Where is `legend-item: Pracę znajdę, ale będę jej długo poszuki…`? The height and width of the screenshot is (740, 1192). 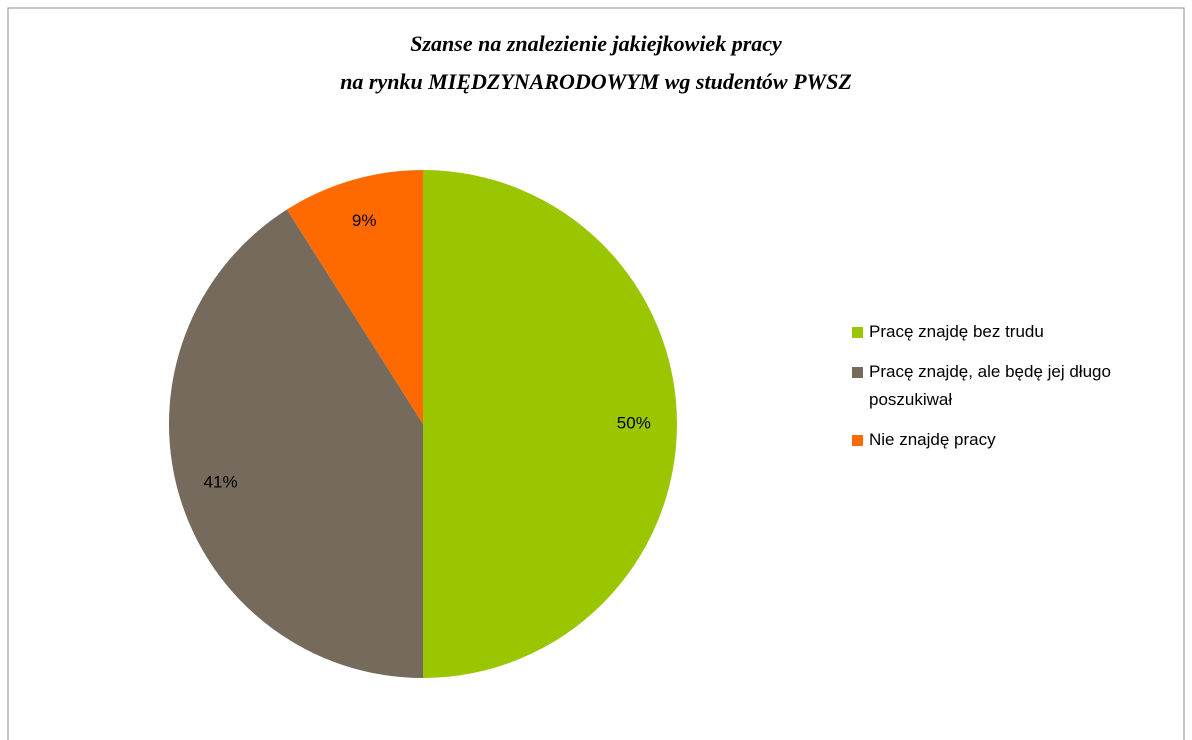 legend-item: Pracę znajdę, ale będę jej długo poszuki… is located at coordinates (1012, 386).